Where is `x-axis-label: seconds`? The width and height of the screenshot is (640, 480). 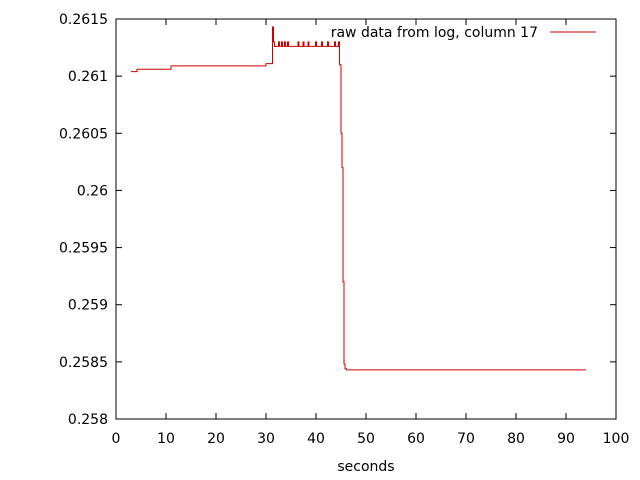 x-axis-label: seconds is located at coordinates (365, 467).